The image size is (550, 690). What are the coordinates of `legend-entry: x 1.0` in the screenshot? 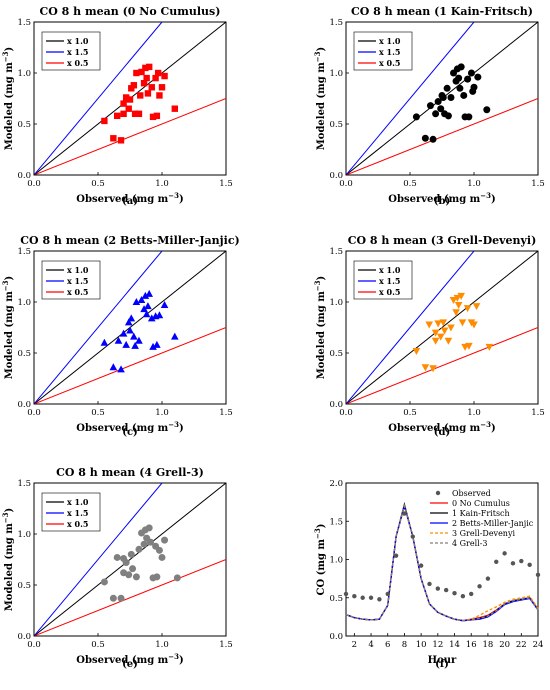 It's located at (78, 270).